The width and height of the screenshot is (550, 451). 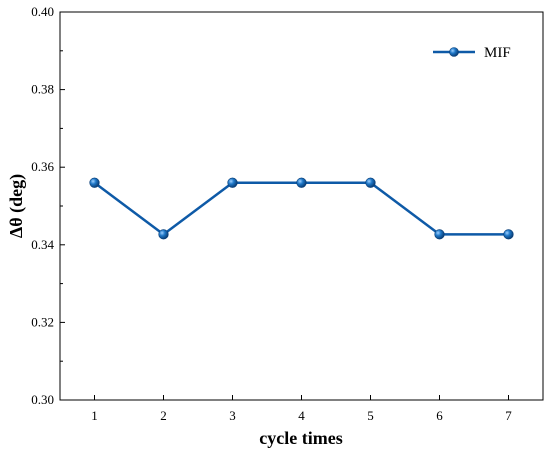 I want to click on y-tick-label: 0.32, so click(x=42, y=321).